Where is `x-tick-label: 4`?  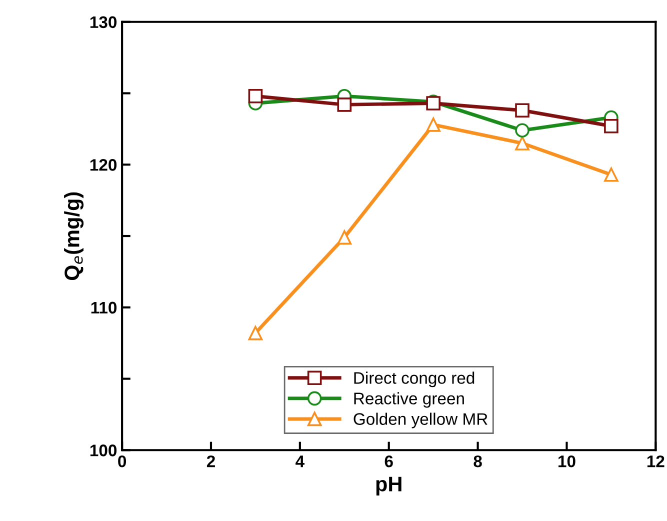
x-tick-label: 4 is located at coordinates (300, 462).